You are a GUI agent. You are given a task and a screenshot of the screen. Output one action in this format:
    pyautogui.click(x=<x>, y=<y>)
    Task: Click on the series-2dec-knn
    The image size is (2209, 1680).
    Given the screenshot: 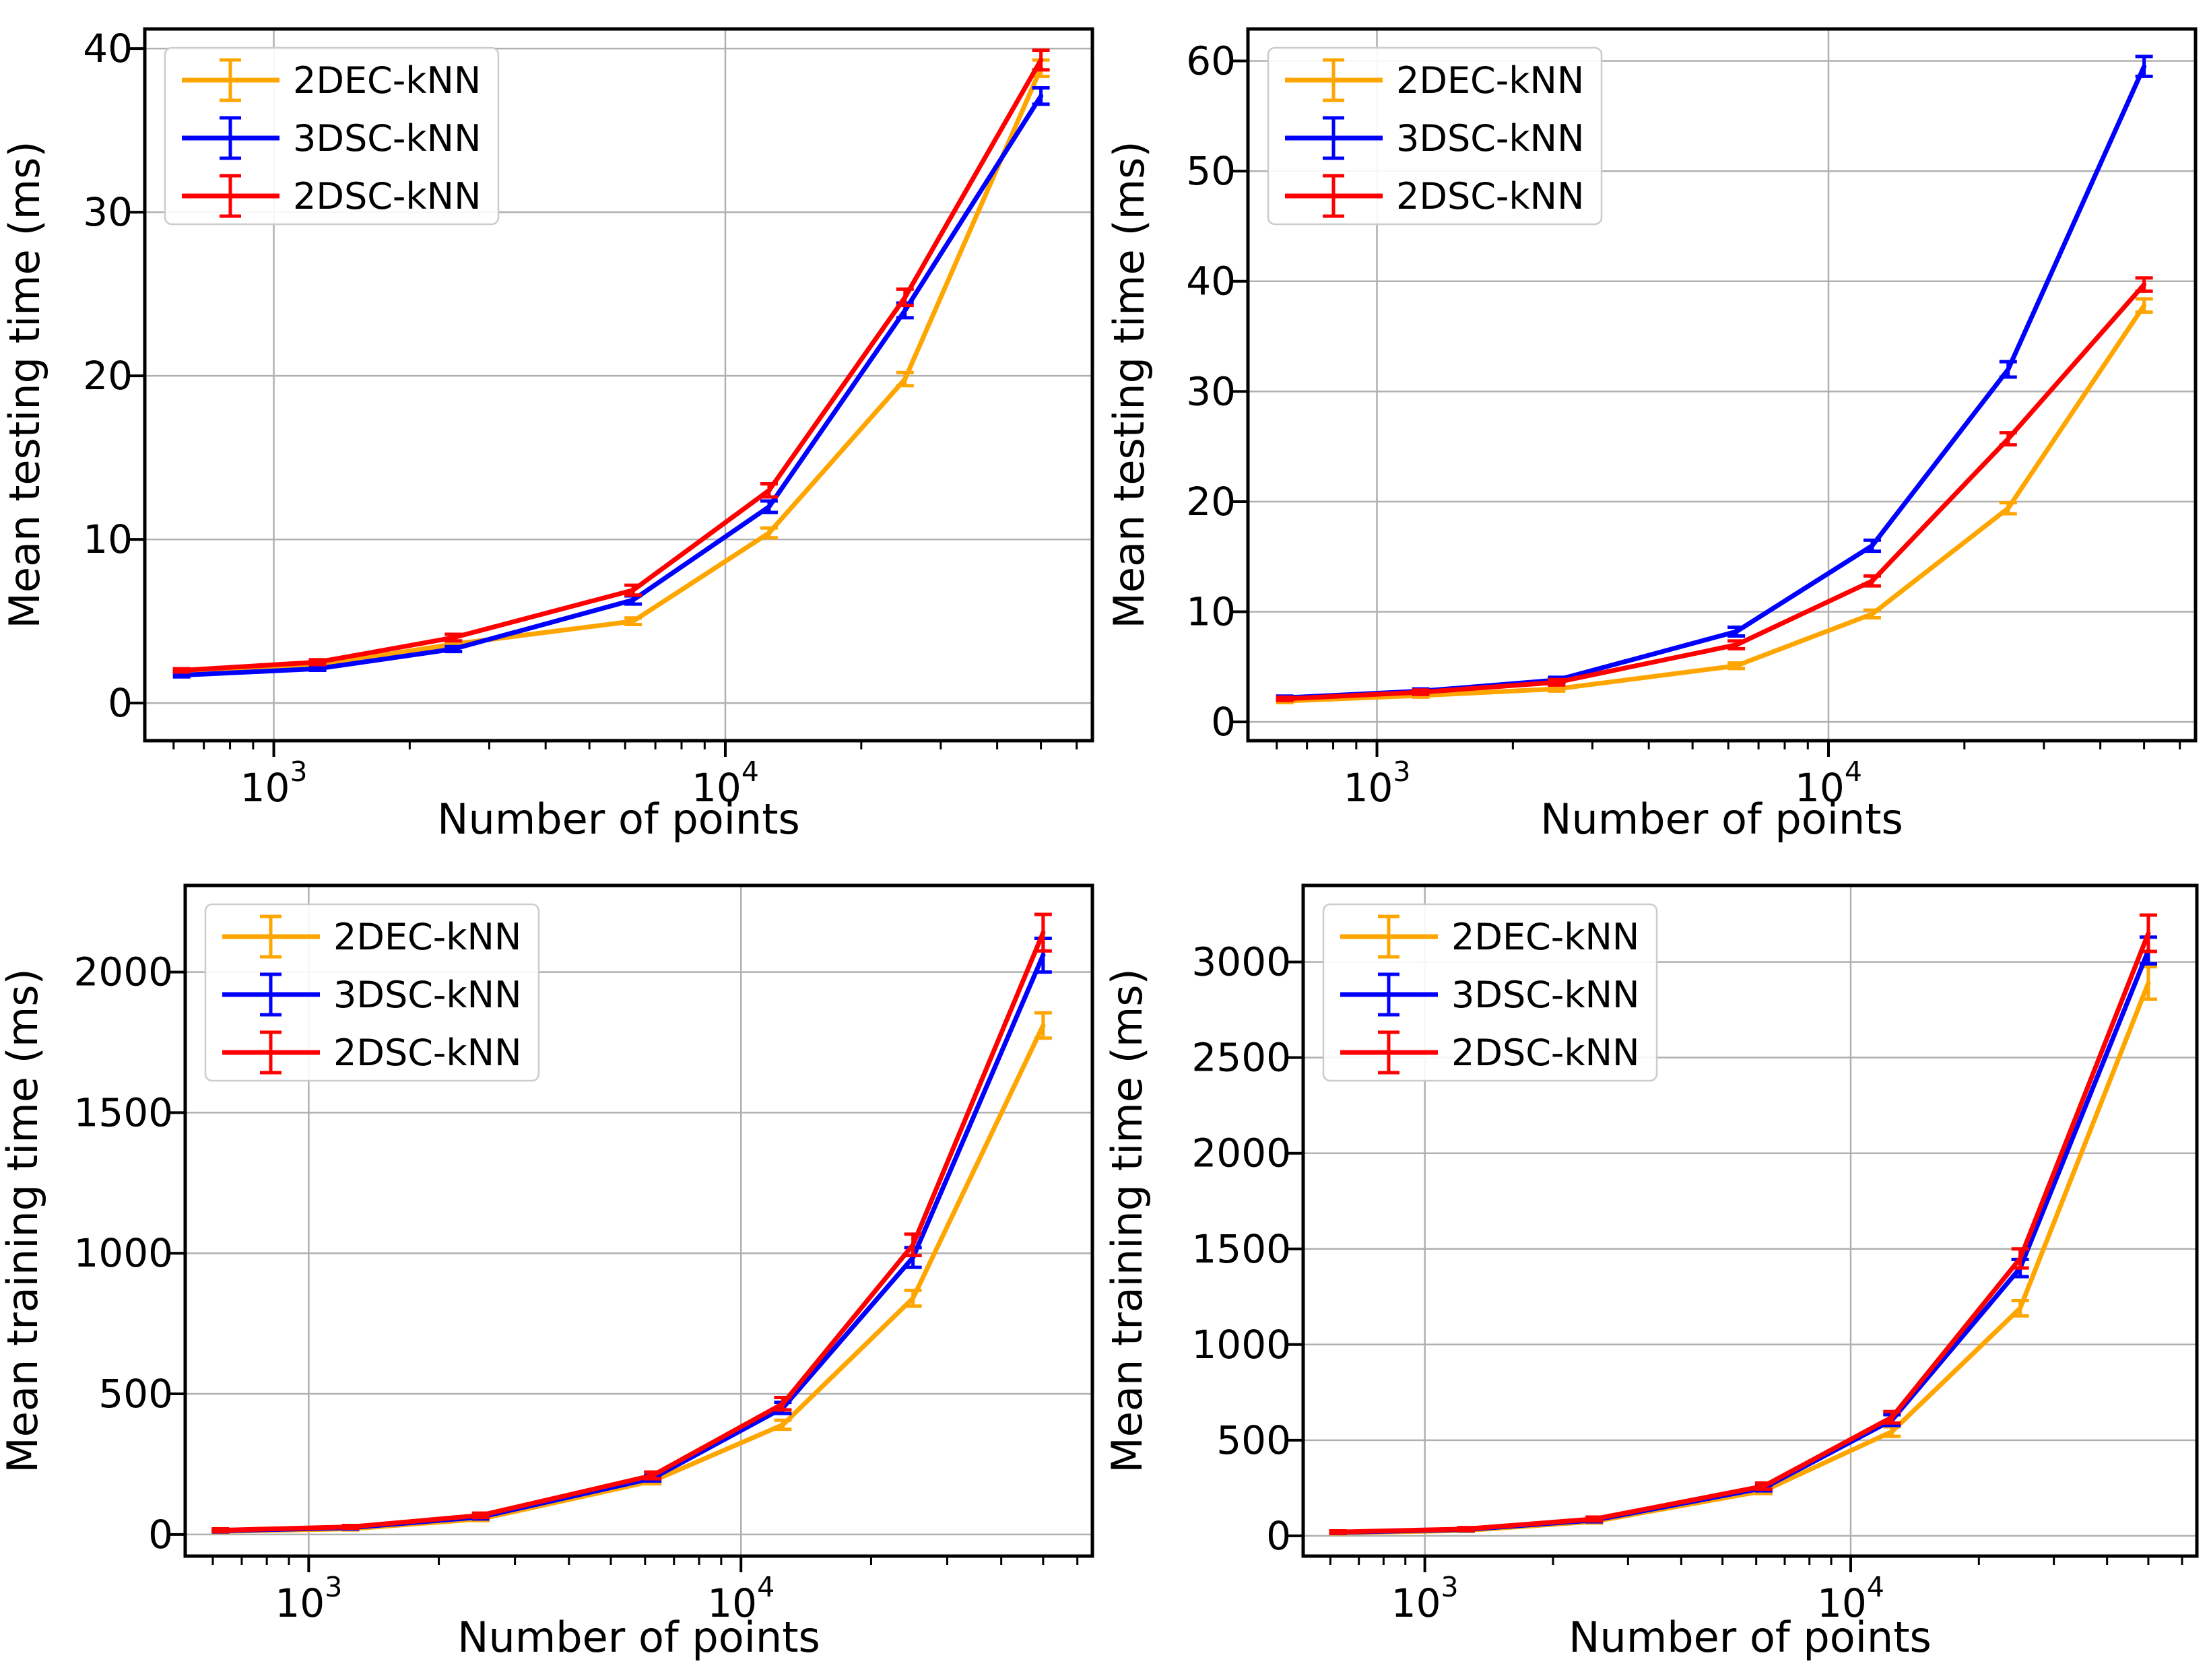 What is the action you would take?
    pyautogui.click(x=631, y=1273)
    